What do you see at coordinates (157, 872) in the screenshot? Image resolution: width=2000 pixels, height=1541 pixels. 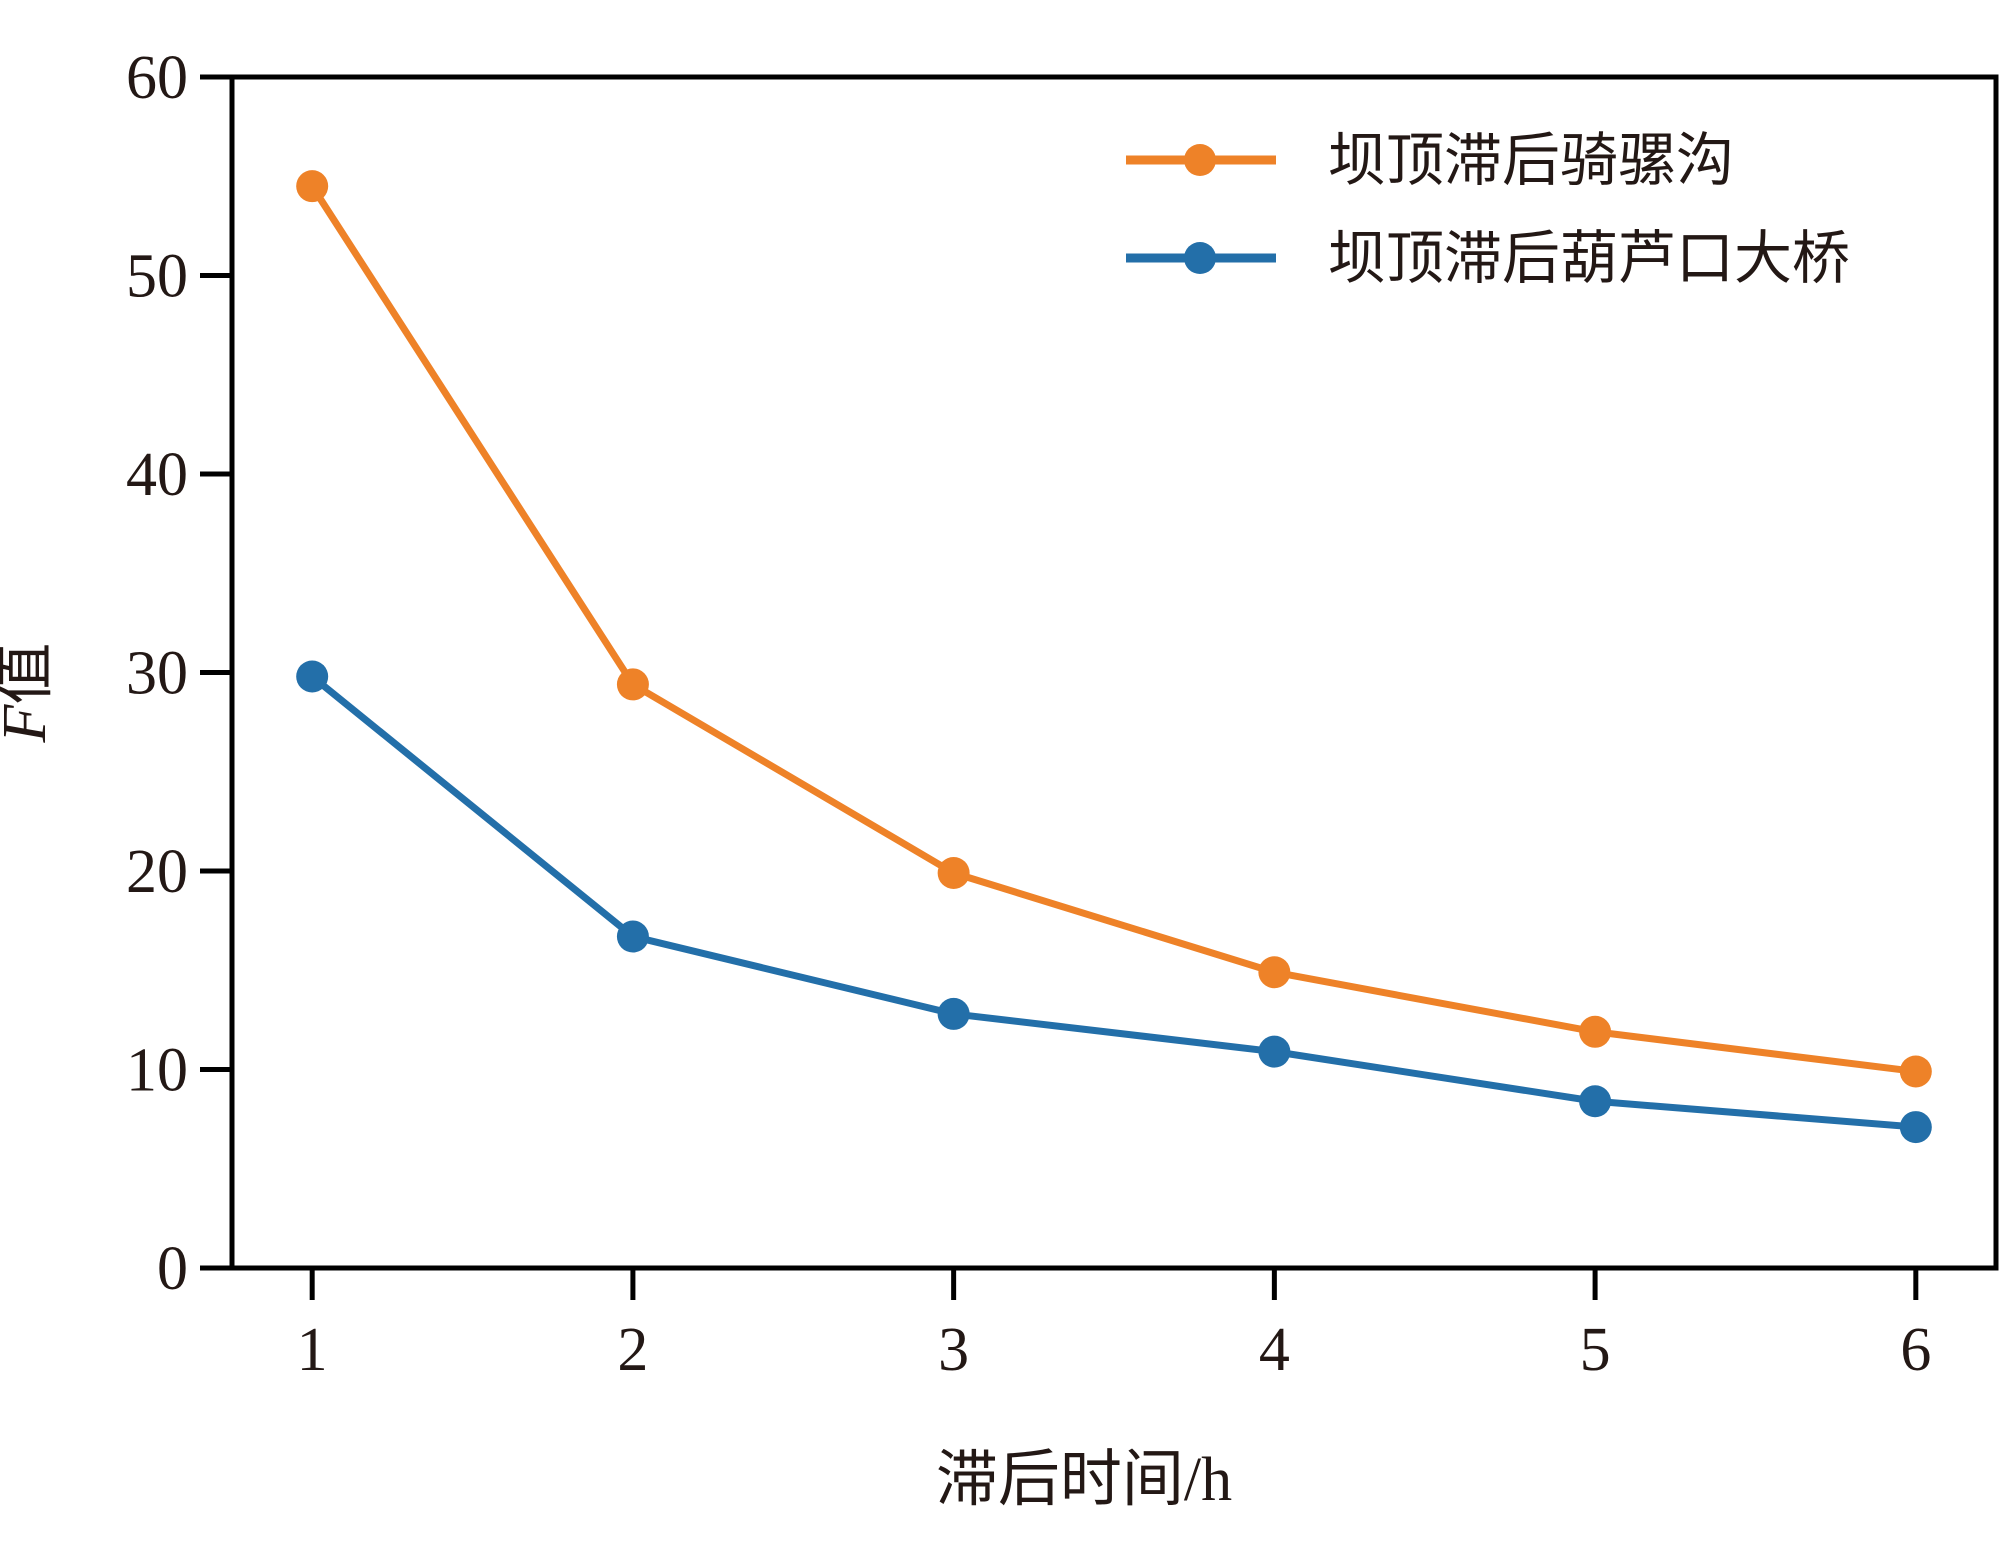 I see `y-tick-label: 20` at bounding box center [157, 872].